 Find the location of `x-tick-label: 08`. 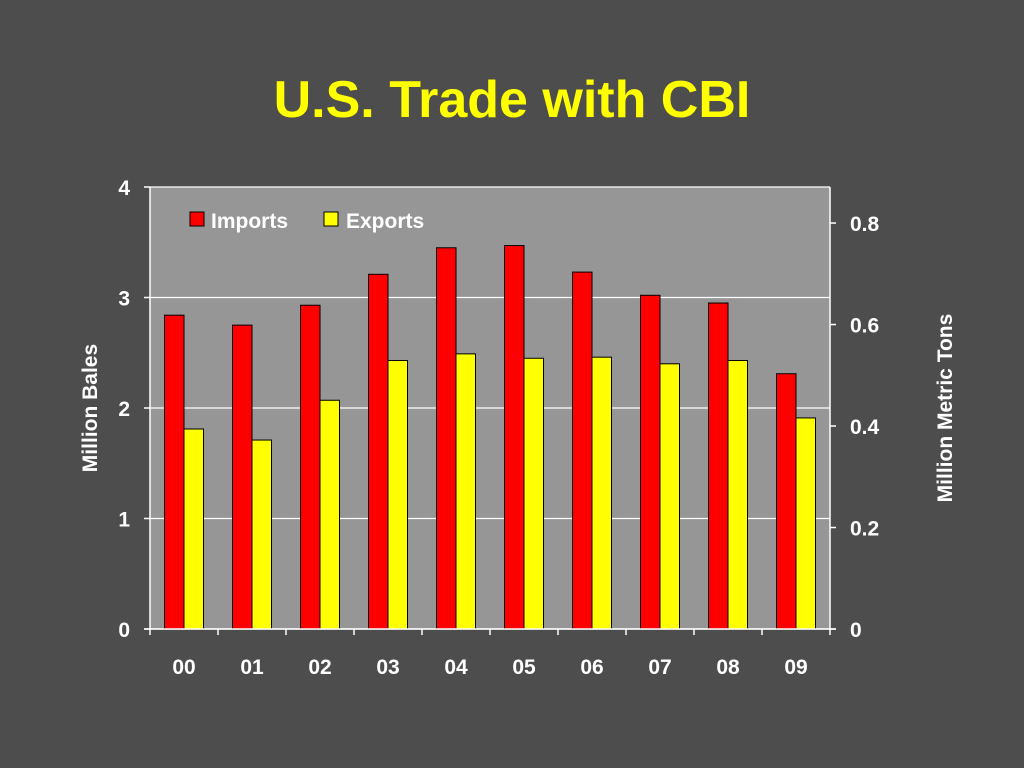

x-tick-label: 08 is located at coordinates (728, 667).